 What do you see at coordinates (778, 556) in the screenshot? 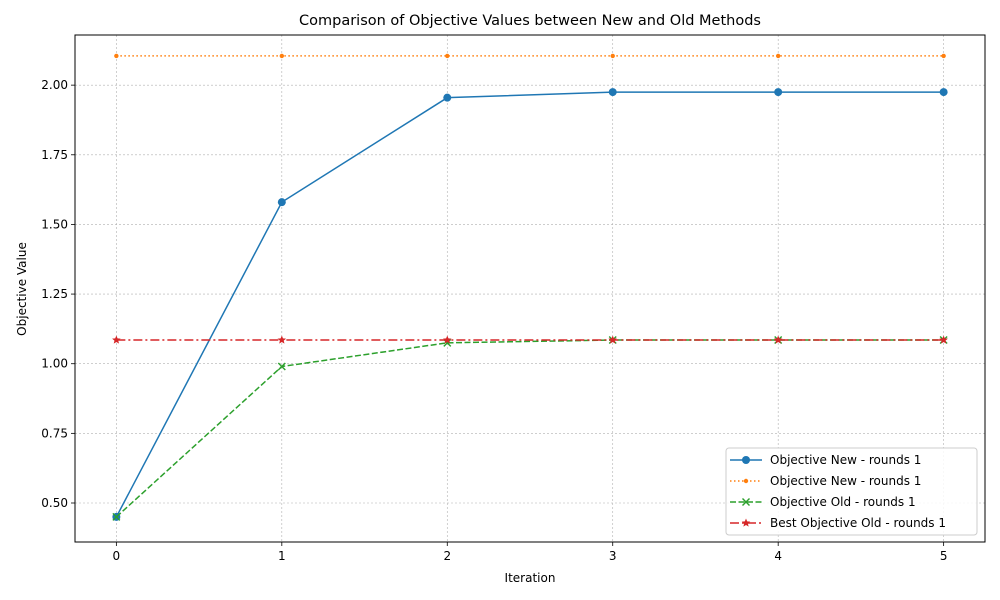
I see `x-tick-label: 4` at bounding box center [778, 556].